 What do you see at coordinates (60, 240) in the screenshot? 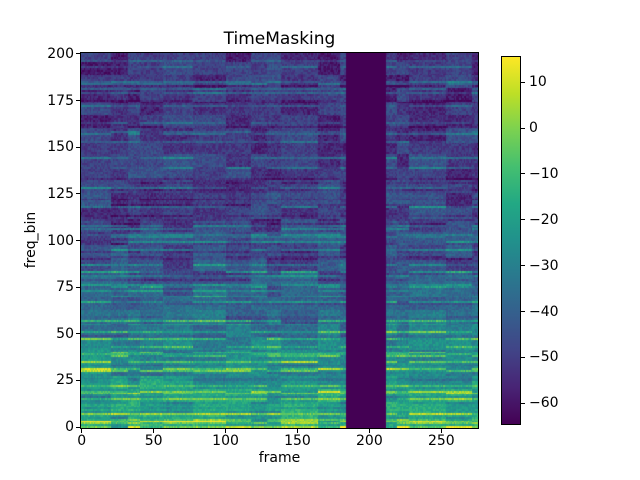
I see `y-tick-label: 100` at bounding box center [60, 240].